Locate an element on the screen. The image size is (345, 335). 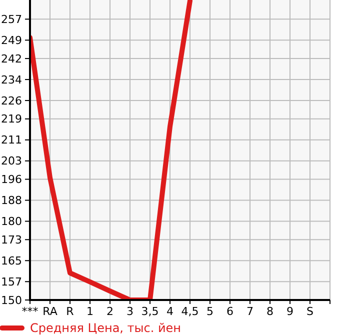
y-tick-label: 188 is located at coordinates (11, 201).